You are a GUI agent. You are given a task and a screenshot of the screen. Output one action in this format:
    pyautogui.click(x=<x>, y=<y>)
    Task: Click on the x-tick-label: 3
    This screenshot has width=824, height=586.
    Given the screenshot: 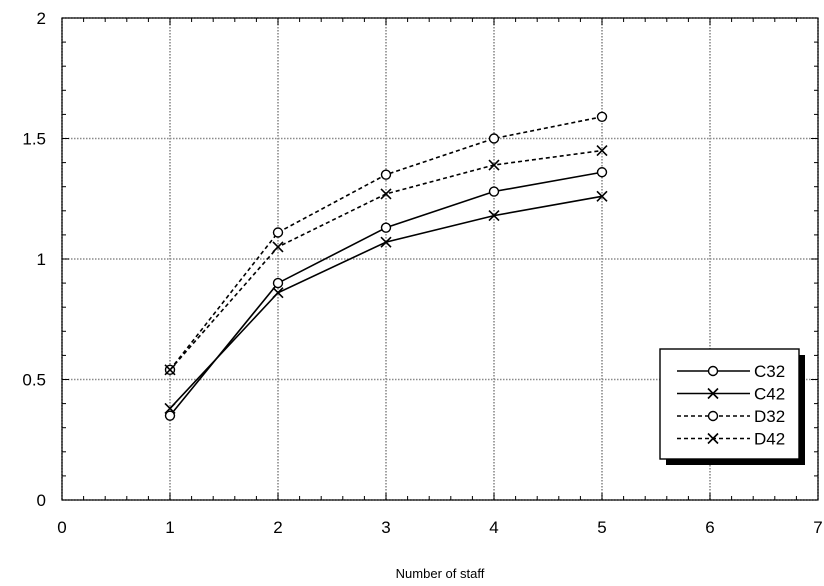 What is the action you would take?
    pyautogui.click(x=385, y=527)
    